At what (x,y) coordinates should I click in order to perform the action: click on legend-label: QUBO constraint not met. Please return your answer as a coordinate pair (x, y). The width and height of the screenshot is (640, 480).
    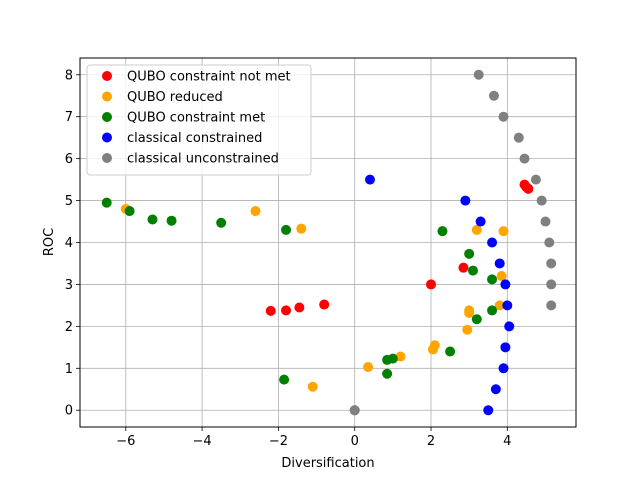
    Looking at the image, I should click on (209, 77).